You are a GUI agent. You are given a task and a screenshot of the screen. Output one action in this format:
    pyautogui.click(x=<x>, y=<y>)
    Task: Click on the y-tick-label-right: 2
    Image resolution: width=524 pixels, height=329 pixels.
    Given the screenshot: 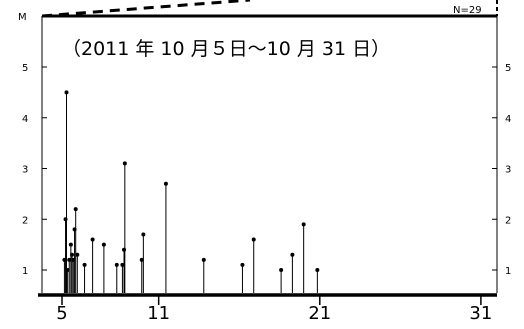 What is the action you would take?
    pyautogui.click(x=508, y=220)
    